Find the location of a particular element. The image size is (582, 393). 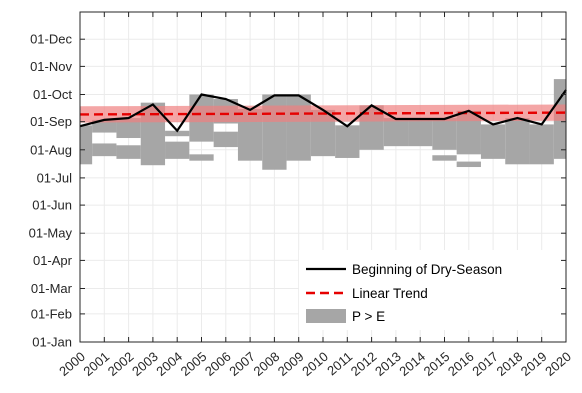

legend-swatch-pe is located at coordinates (326, 316).